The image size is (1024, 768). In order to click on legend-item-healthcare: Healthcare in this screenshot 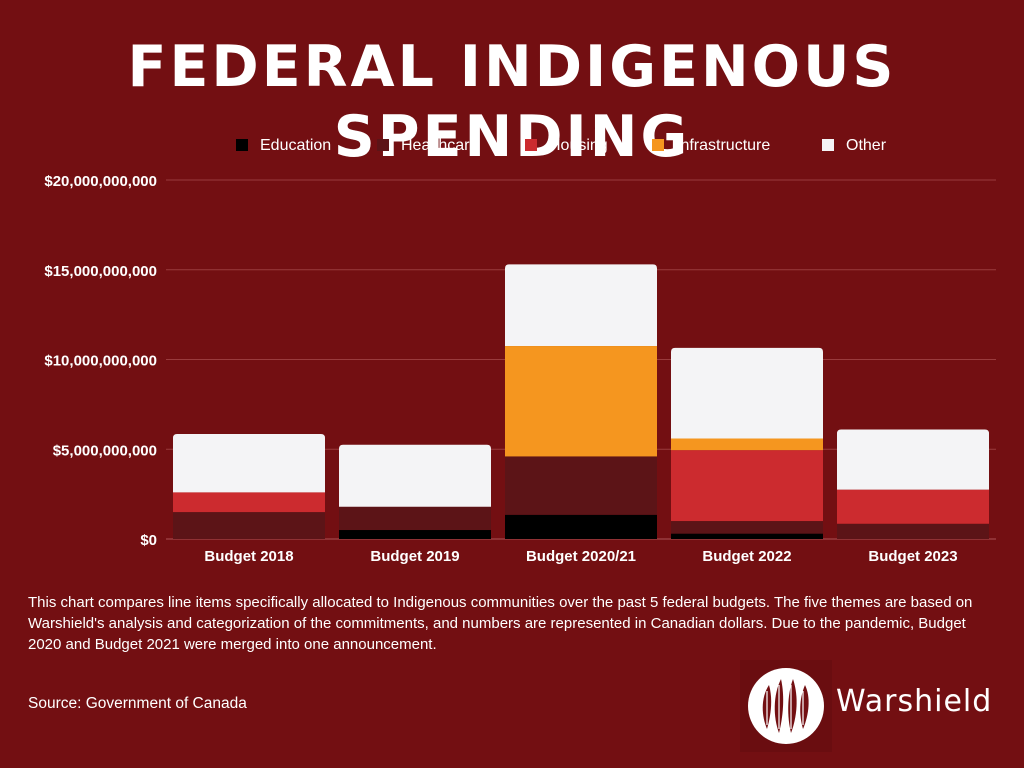, I will do `click(427, 145)`.